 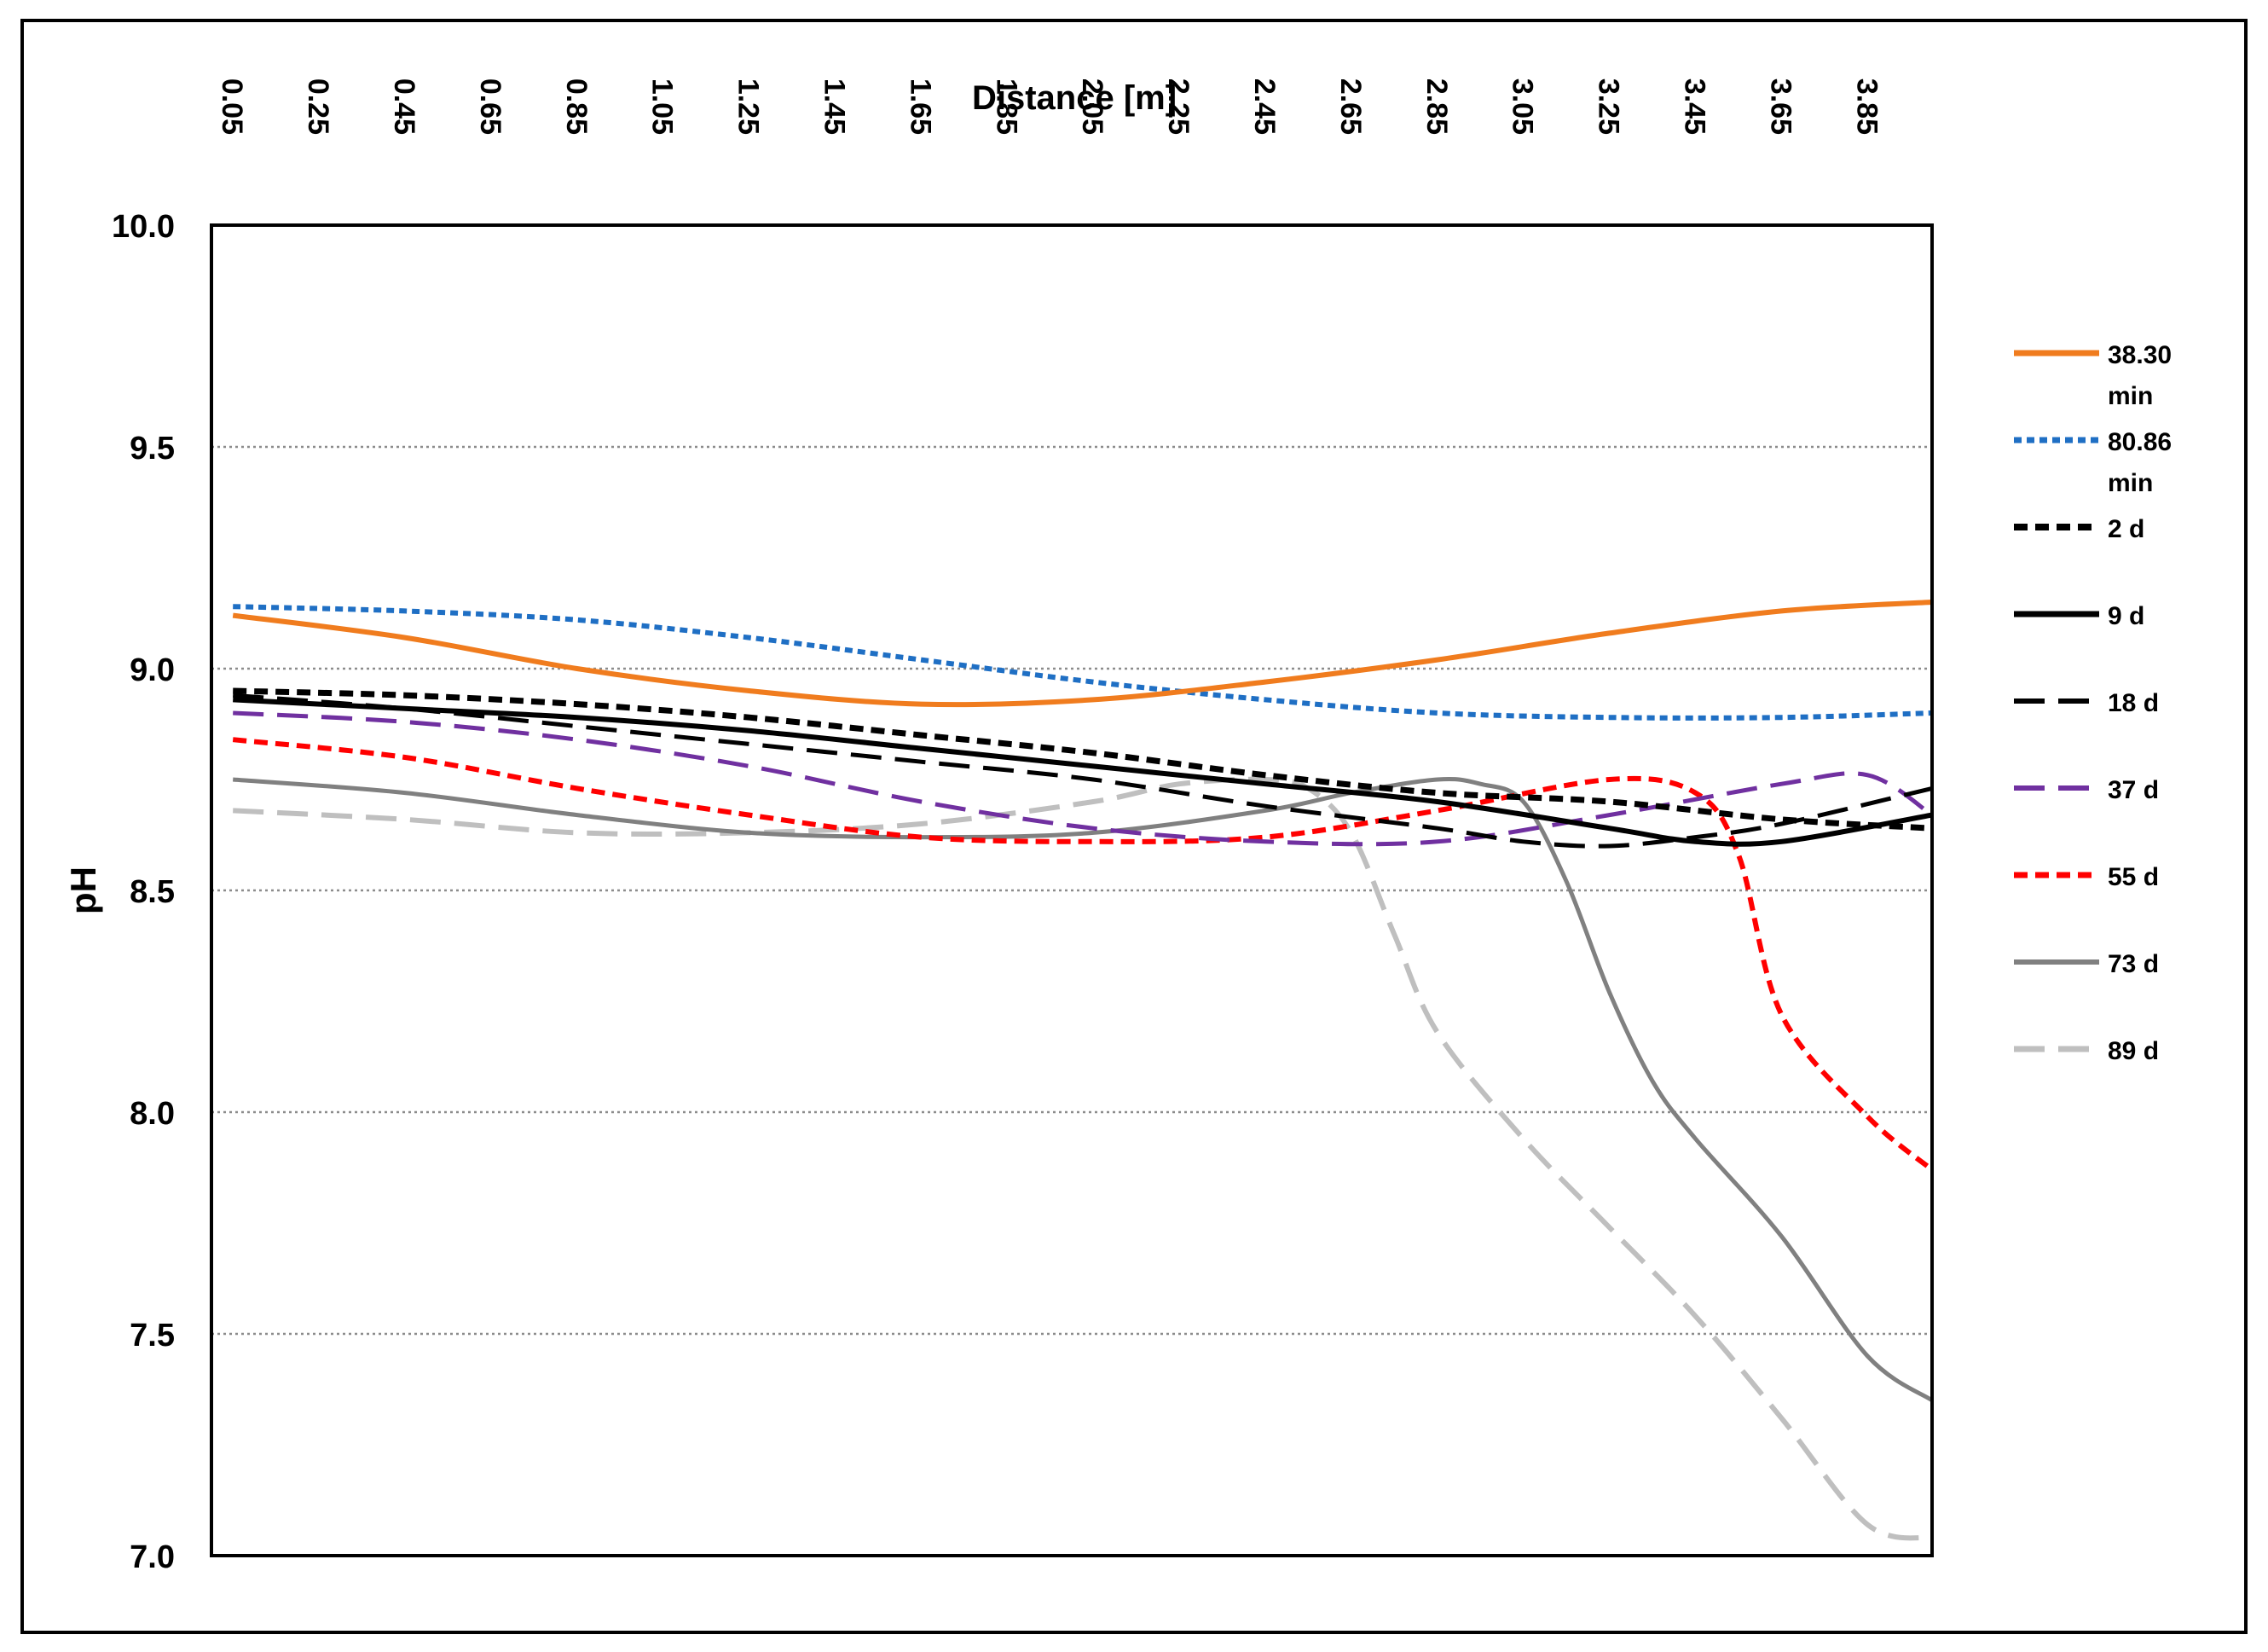 What do you see at coordinates (1436, 106) in the screenshot?
I see `x-tick-label: 2.85` at bounding box center [1436, 106].